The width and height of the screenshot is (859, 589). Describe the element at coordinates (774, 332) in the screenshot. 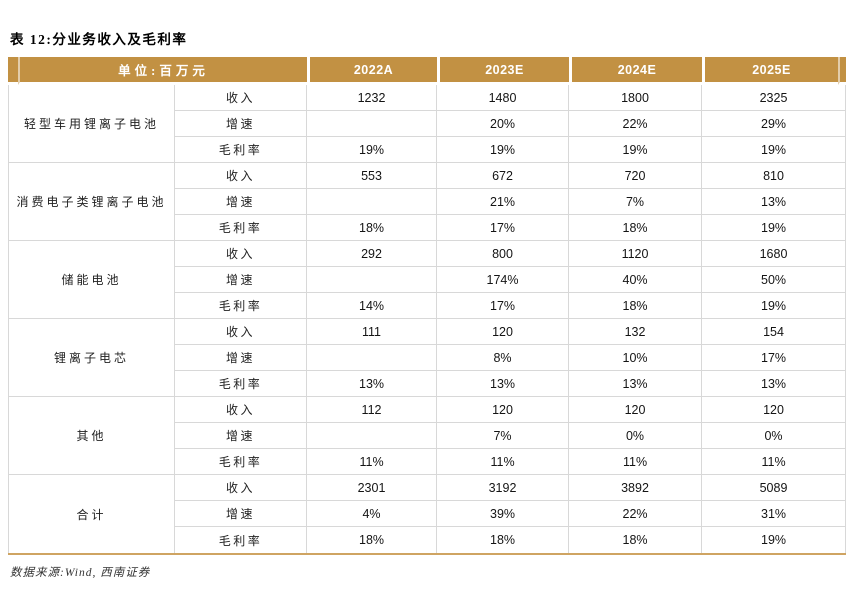

I see `table-cell: 154` at that location.